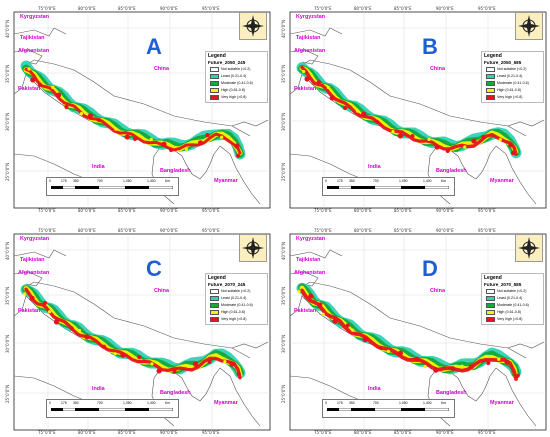 The height and width of the screenshot is (437, 550). What do you see at coordinates (409, 334) in the screenshot?
I see `suitability-band` at bounding box center [409, 334].